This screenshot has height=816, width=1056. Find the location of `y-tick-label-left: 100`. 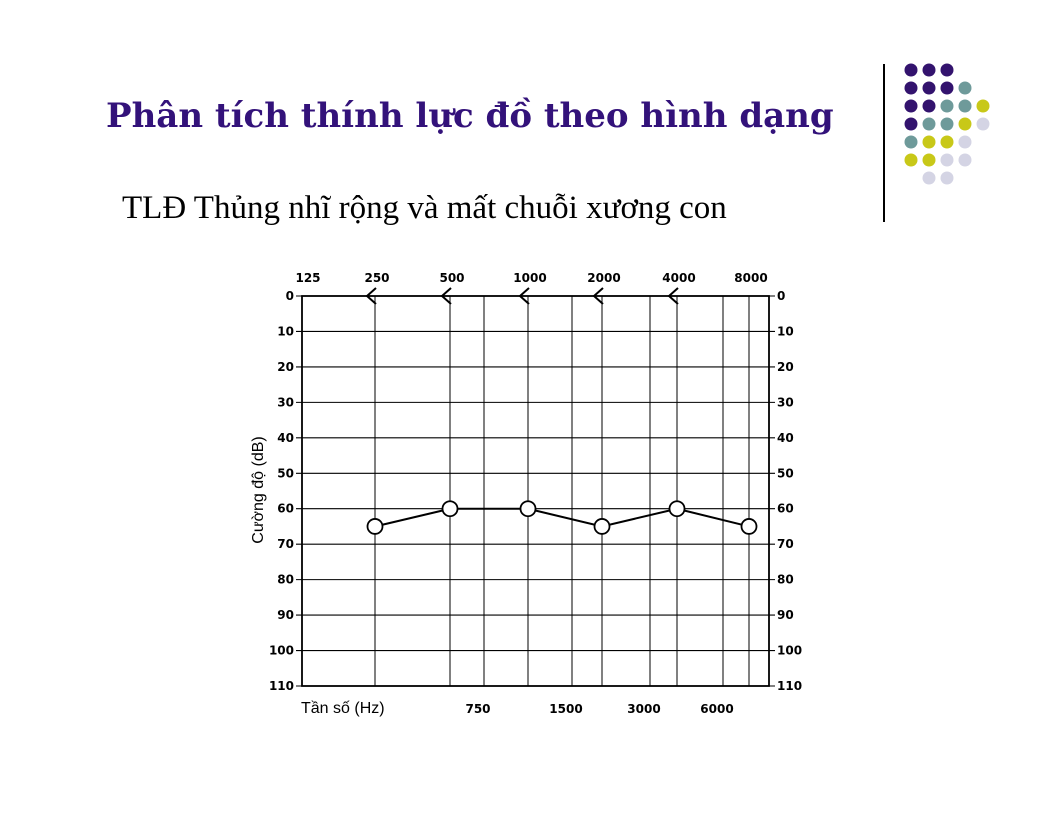

y-tick-label-left: 100 is located at coordinates (281, 651).